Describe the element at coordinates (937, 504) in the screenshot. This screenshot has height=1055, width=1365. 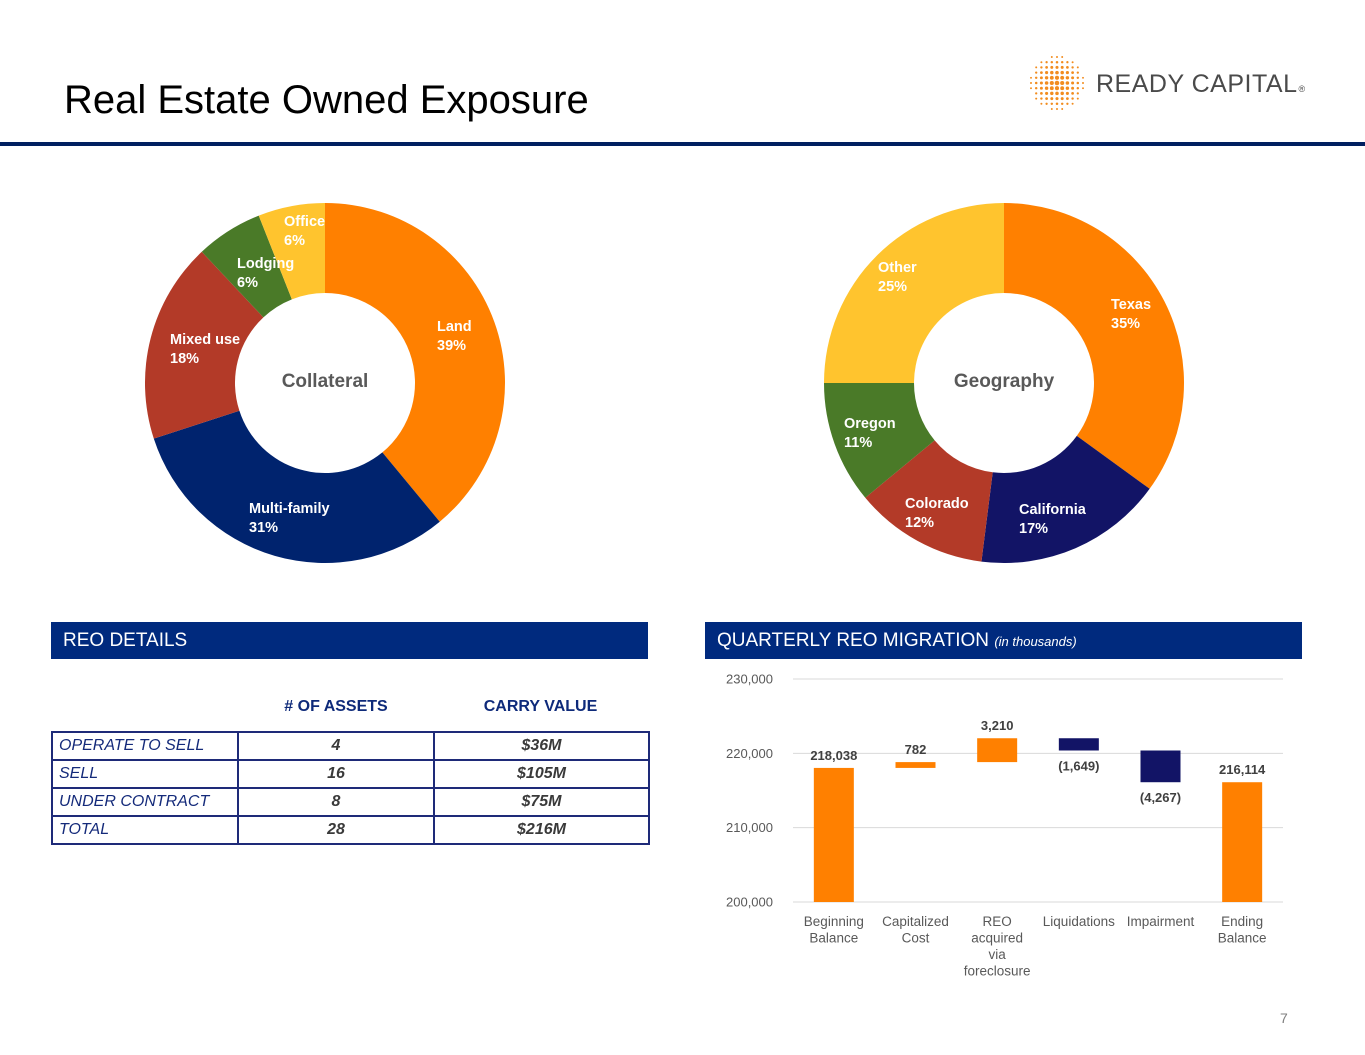
I see `slice-name: Colorado` at that location.